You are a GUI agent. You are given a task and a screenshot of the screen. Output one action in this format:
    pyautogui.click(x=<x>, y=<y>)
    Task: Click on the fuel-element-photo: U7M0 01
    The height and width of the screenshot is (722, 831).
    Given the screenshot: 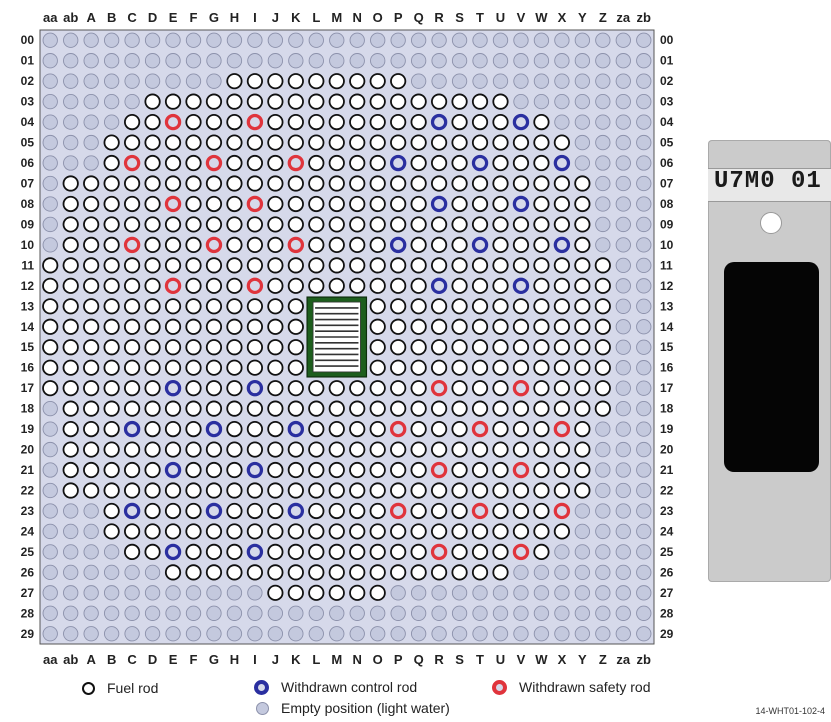 What is the action you would take?
    pyautogui.click(x=765, y=361)
    